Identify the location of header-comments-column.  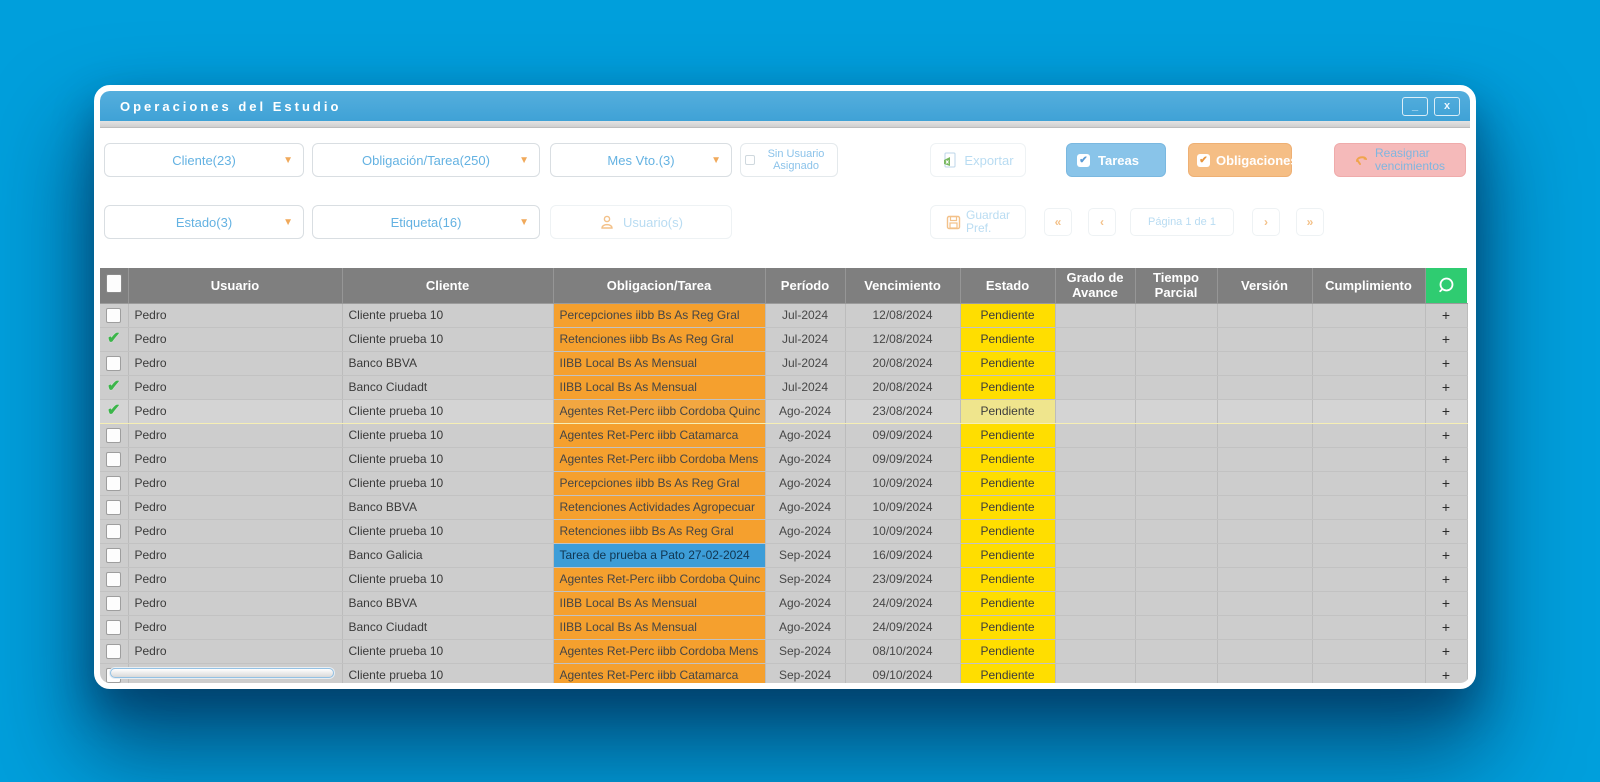
(1446, 286).